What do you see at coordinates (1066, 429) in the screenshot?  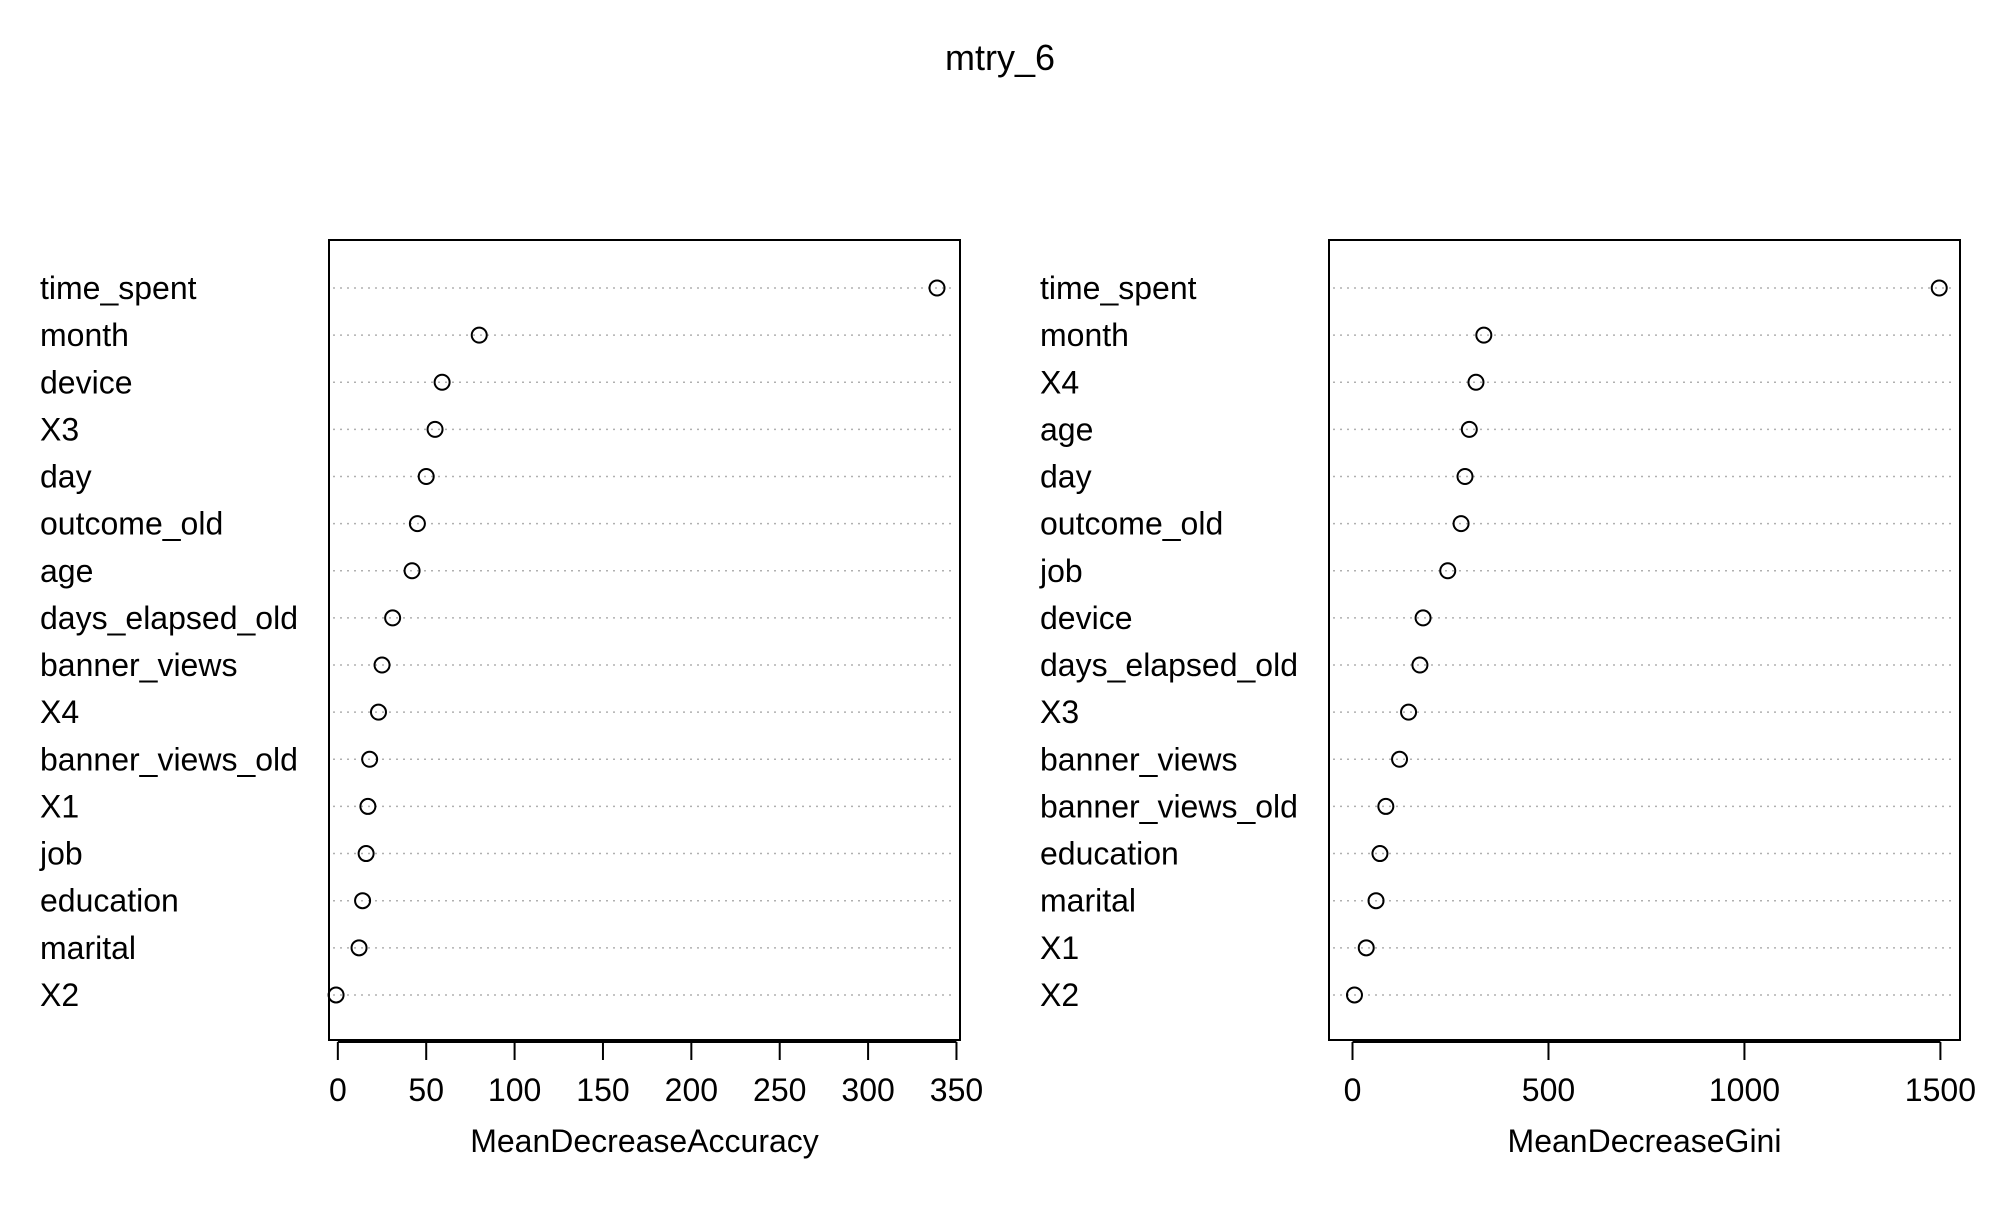 I see `panel-2-variable-label: age` at bounding box center [1066, 429].